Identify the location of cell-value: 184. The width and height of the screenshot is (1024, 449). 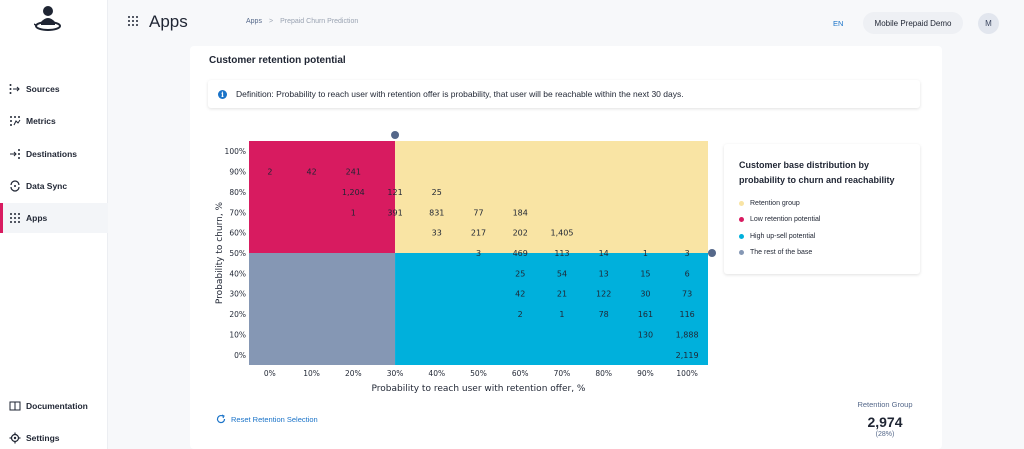
(520, 212).